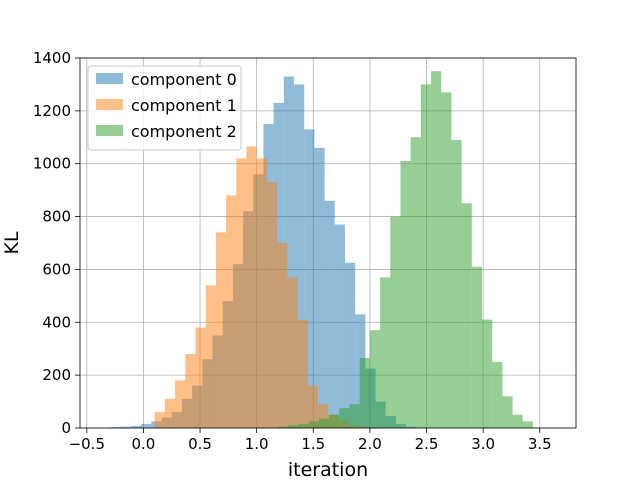 Image resolution: width=640 pixels, height=480 pixels. I want to click on legend: component 0 component 1 component 2, so click(164, 108).